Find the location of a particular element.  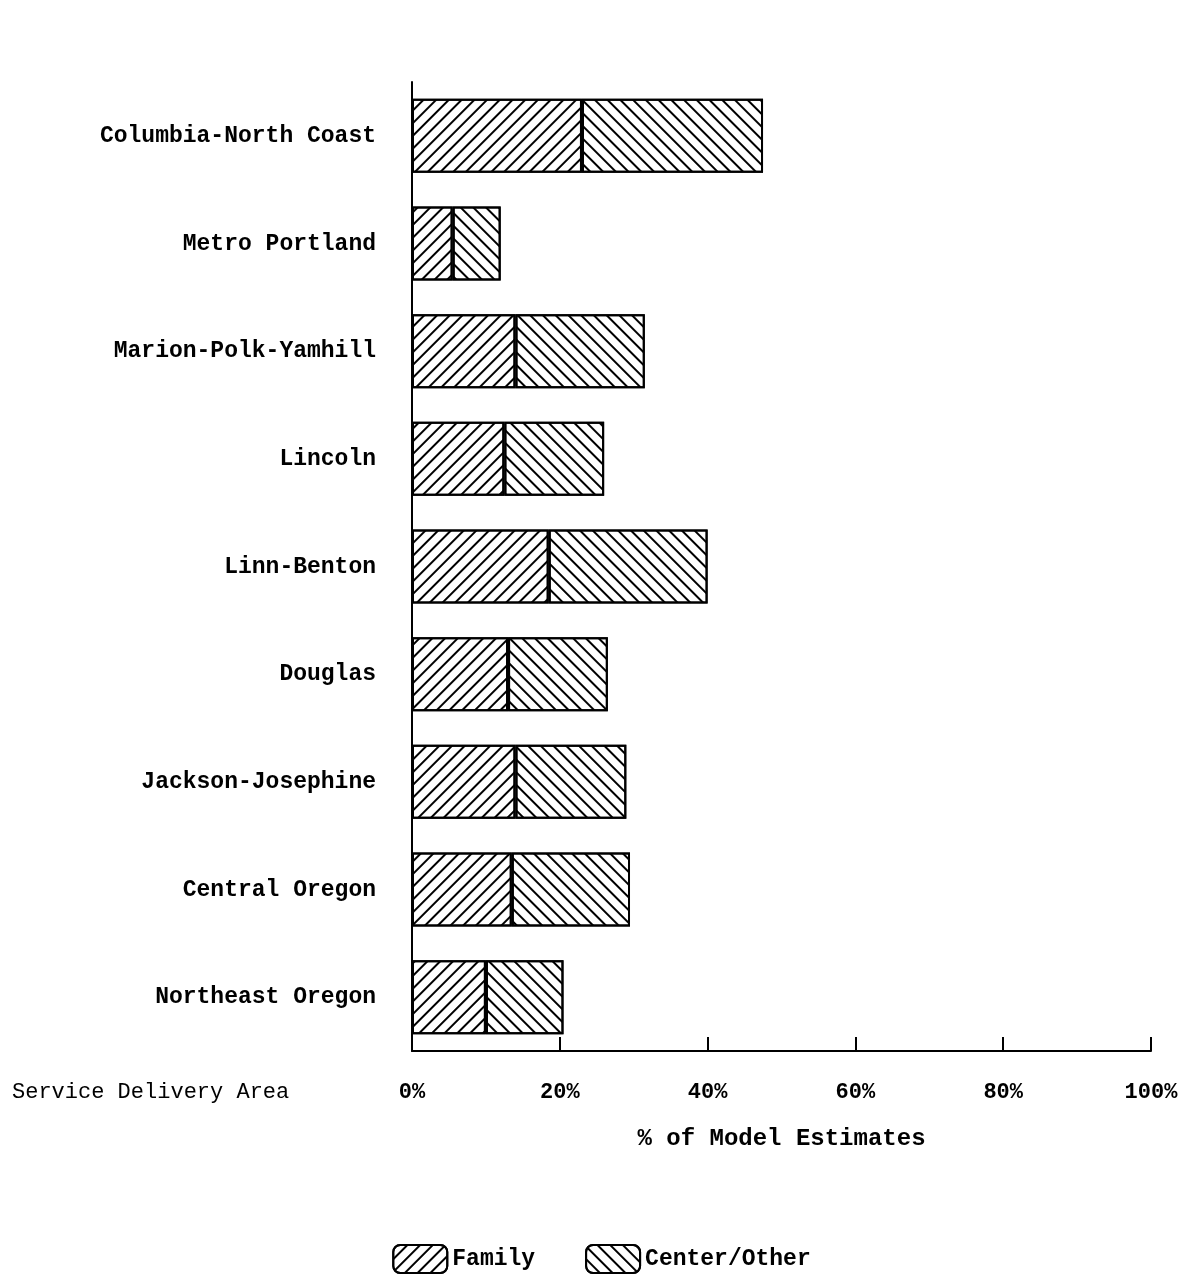

legend-label: Center/Other is located at coordinates (728, 1259).